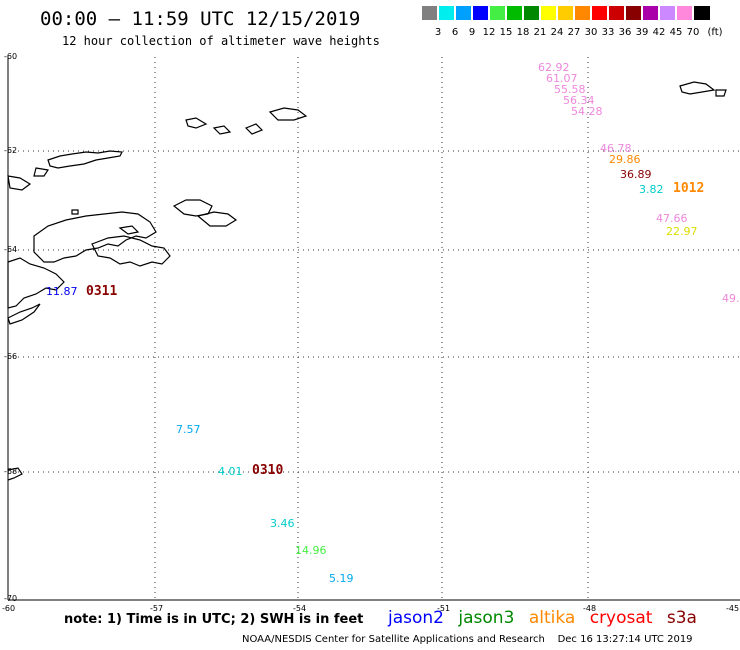 The width and height of the screenshot is (740, 650). What do you see at coordinates (188, 429) in the screenshot?
I see `swh-observation: 7.57` at bounding box center [188, 429].